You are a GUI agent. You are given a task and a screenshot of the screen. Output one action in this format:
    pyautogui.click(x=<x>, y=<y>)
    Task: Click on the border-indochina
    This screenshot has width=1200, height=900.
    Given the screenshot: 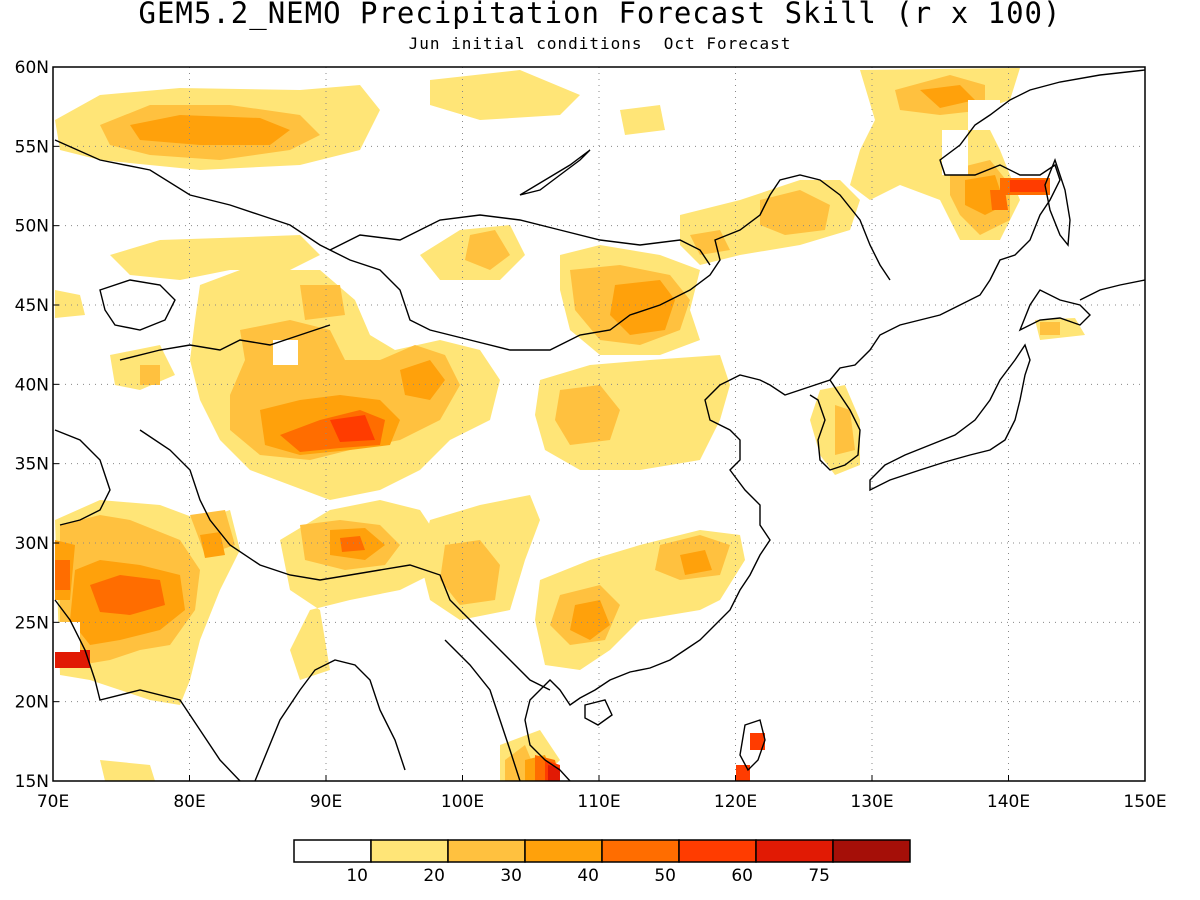 What is the action you would take?
    pyautogui.click(x=482, y=710)
    